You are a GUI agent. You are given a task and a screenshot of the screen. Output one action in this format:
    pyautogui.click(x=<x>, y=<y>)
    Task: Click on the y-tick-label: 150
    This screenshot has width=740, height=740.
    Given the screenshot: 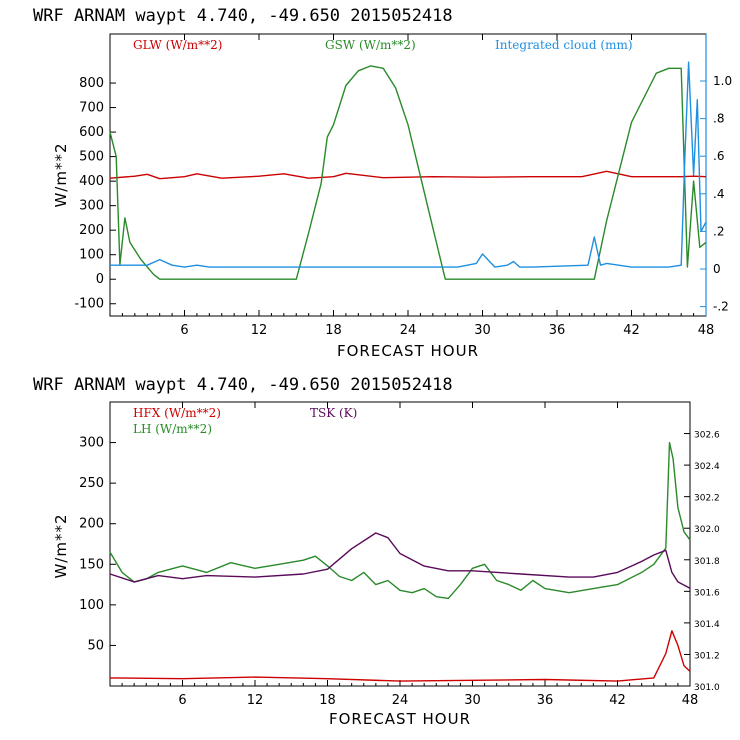 What is the action you would take?
    pyautogui.click(x=91, y=564)
    